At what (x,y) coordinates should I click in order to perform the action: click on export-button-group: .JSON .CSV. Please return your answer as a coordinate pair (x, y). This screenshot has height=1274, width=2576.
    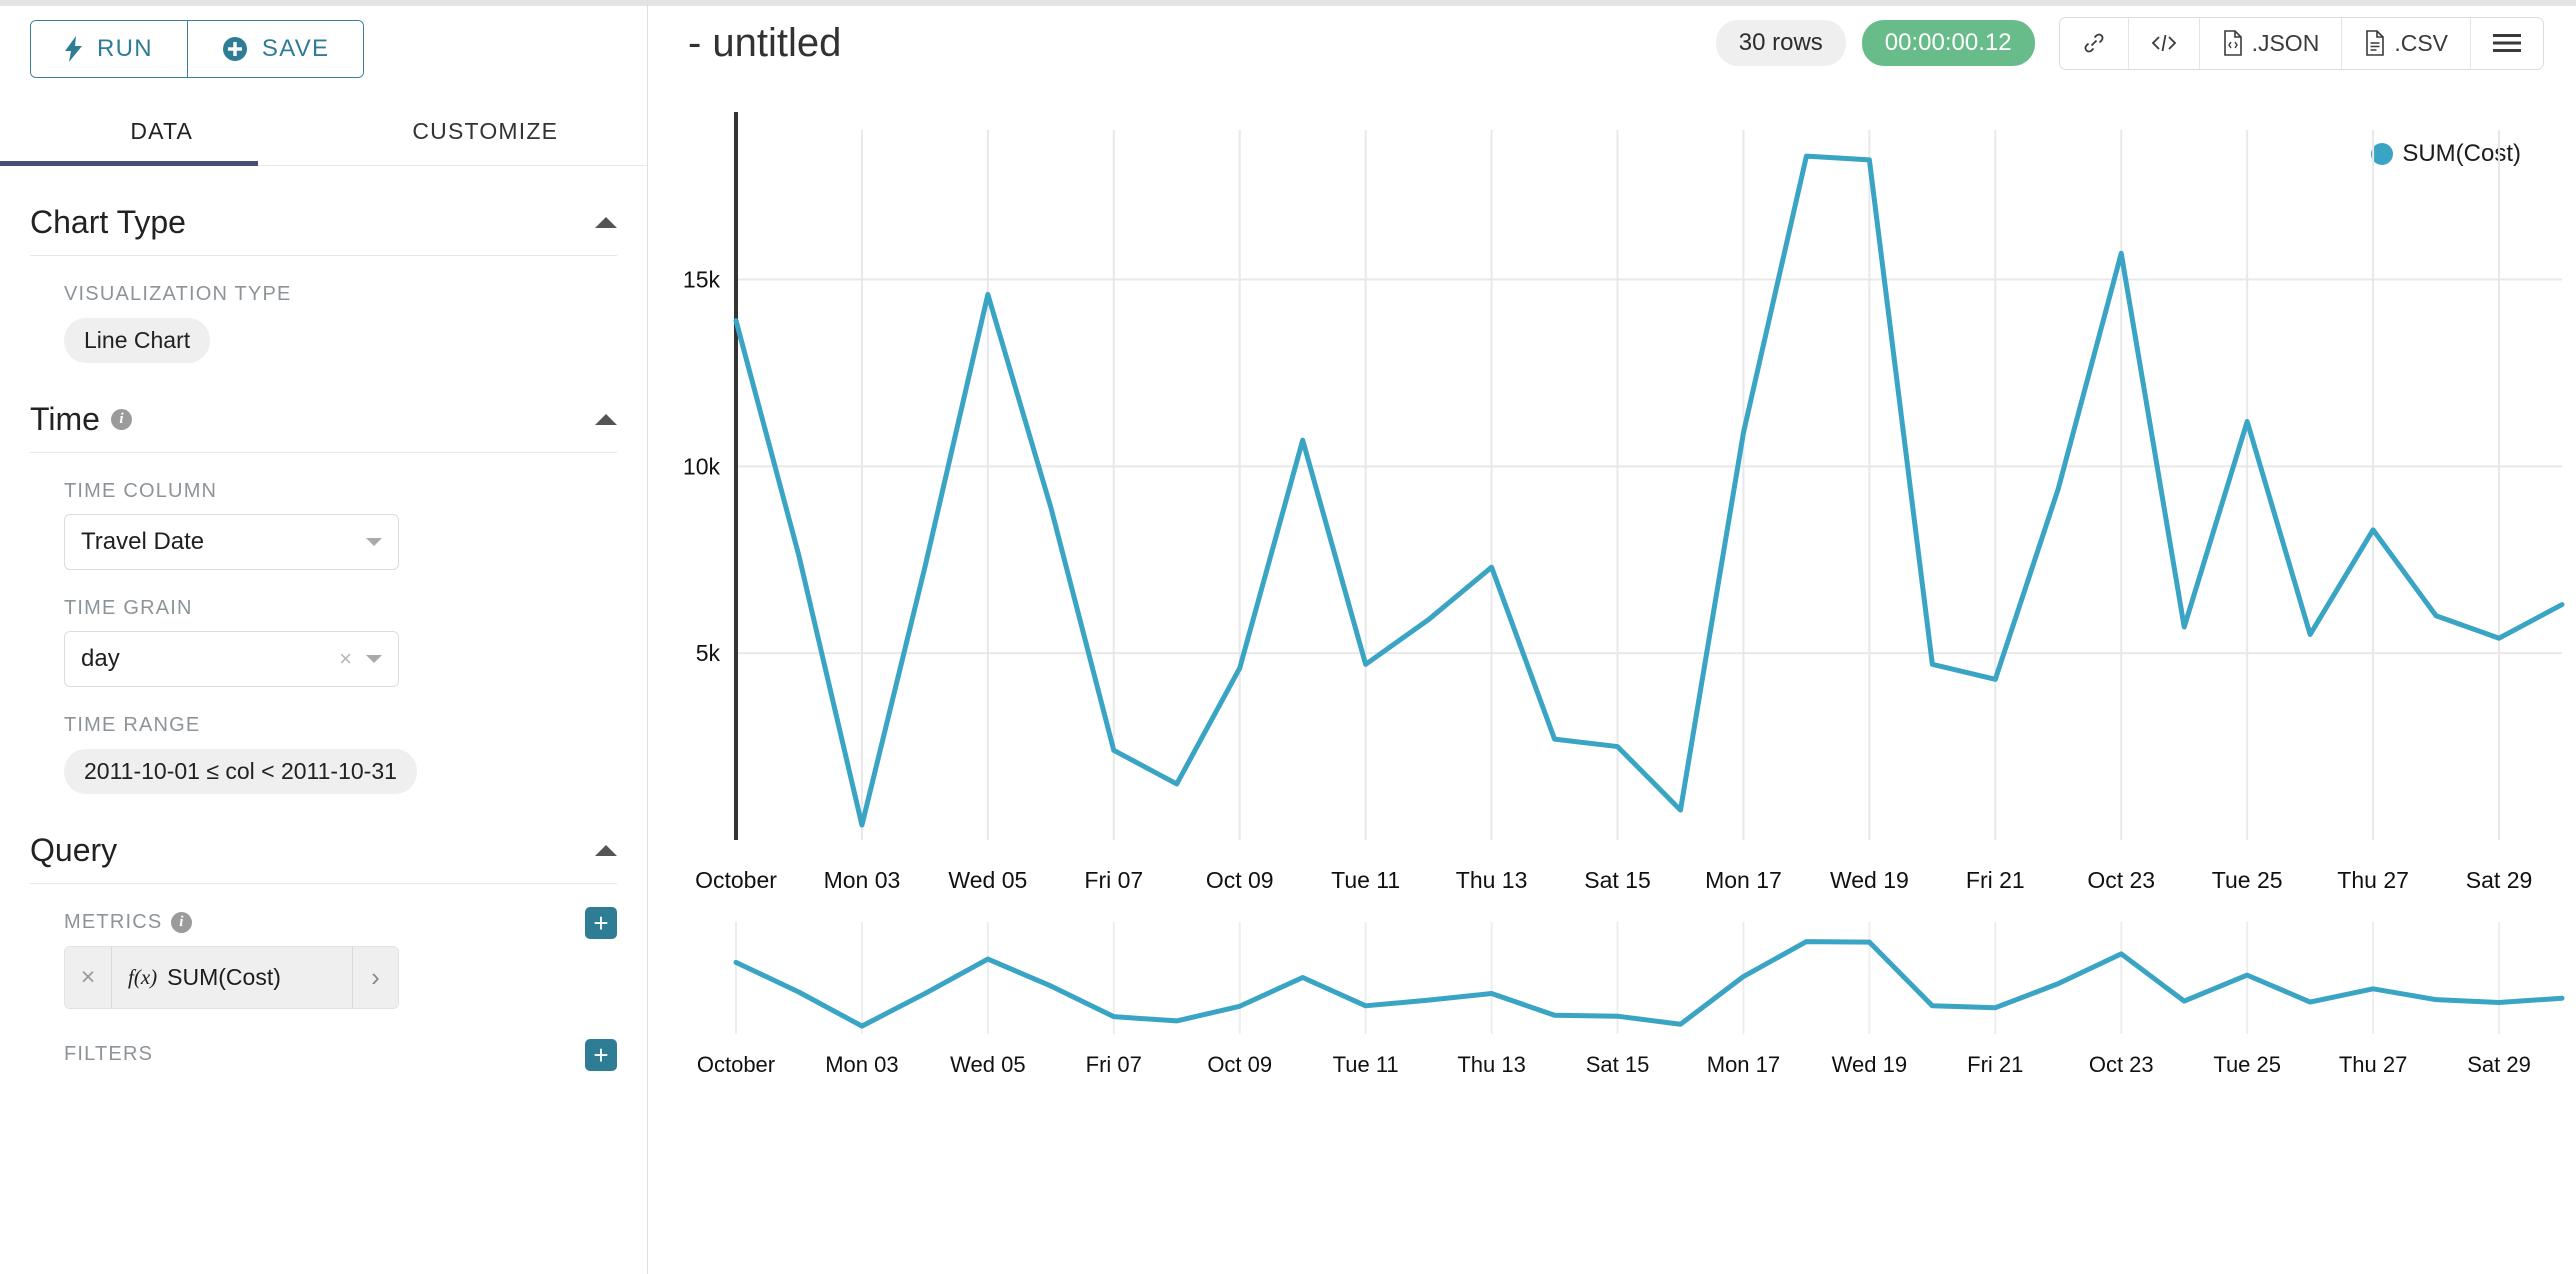
    Looking at the image, I should click on (2301, 43).